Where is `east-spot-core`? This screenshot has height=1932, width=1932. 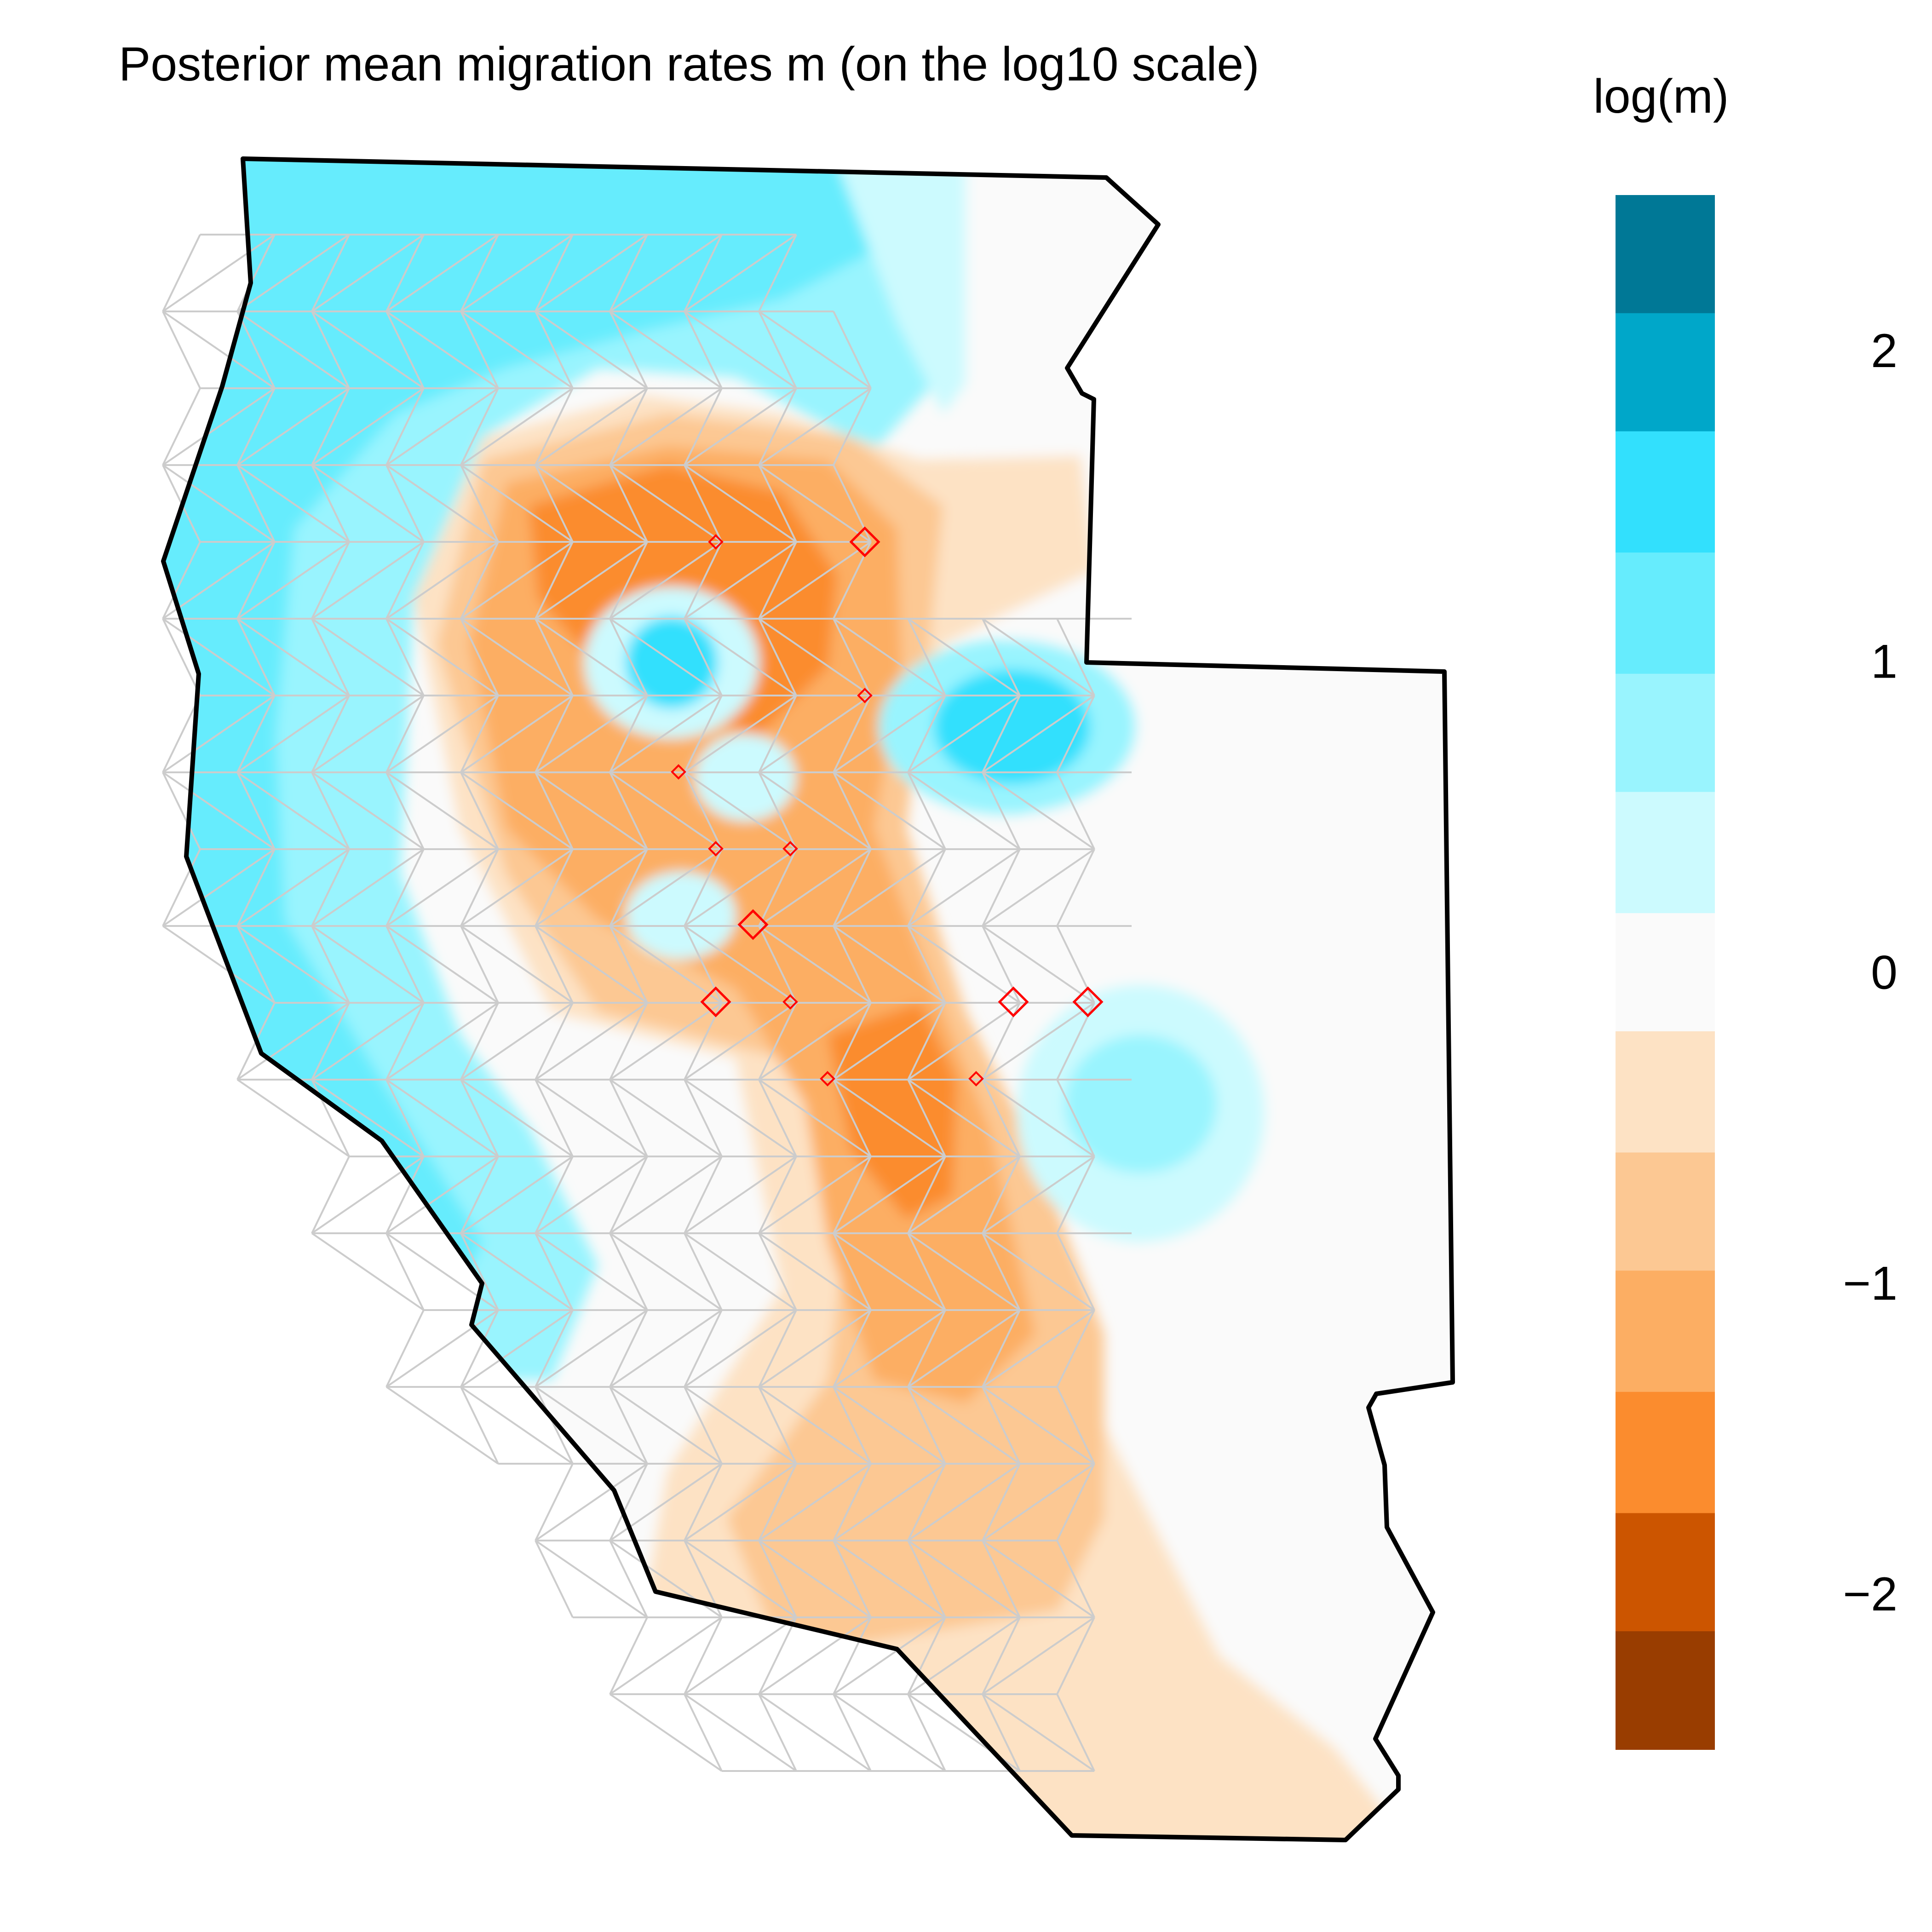
east-spot-core is located at coordinates (1012, 726).